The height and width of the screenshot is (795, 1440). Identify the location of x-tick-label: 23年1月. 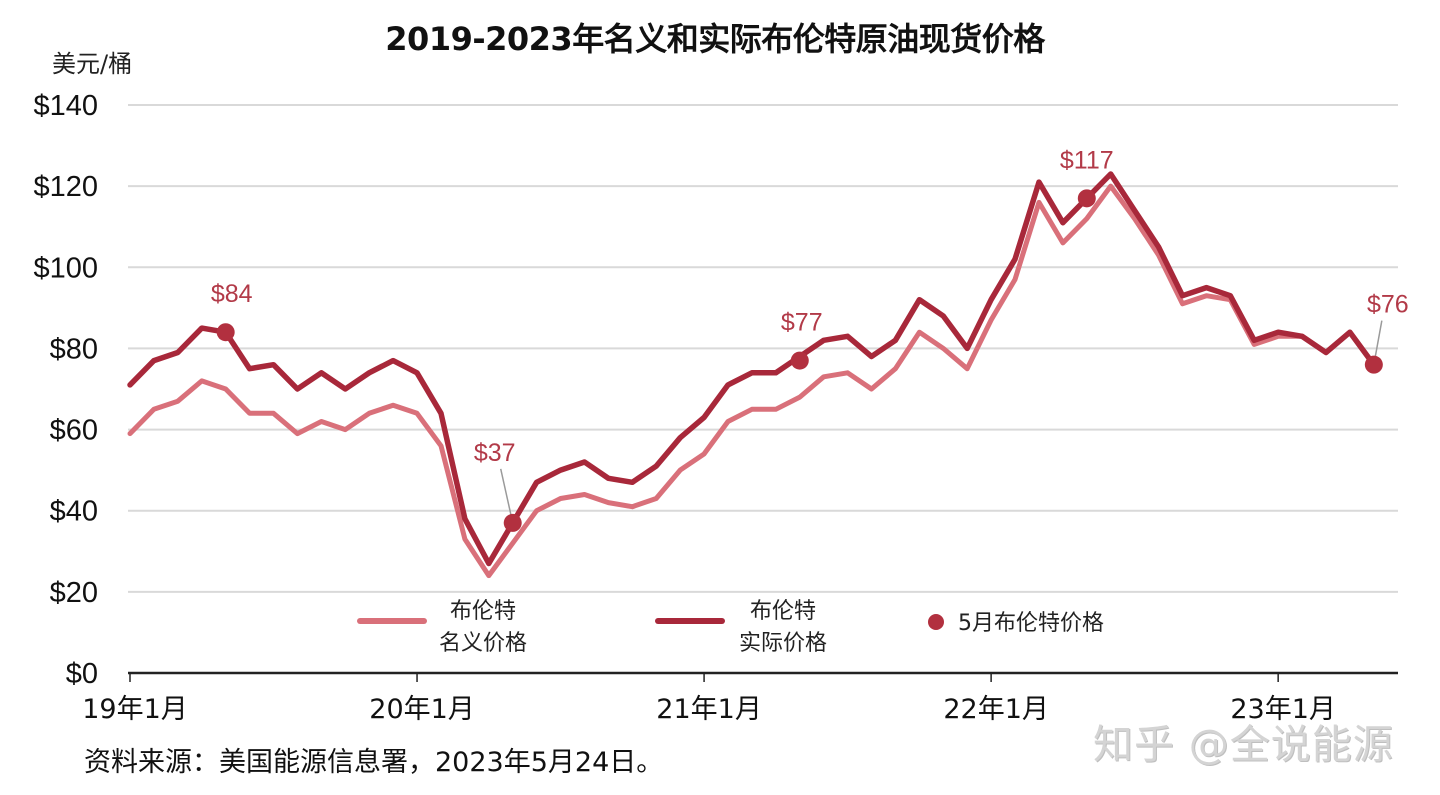
(1283, 709).